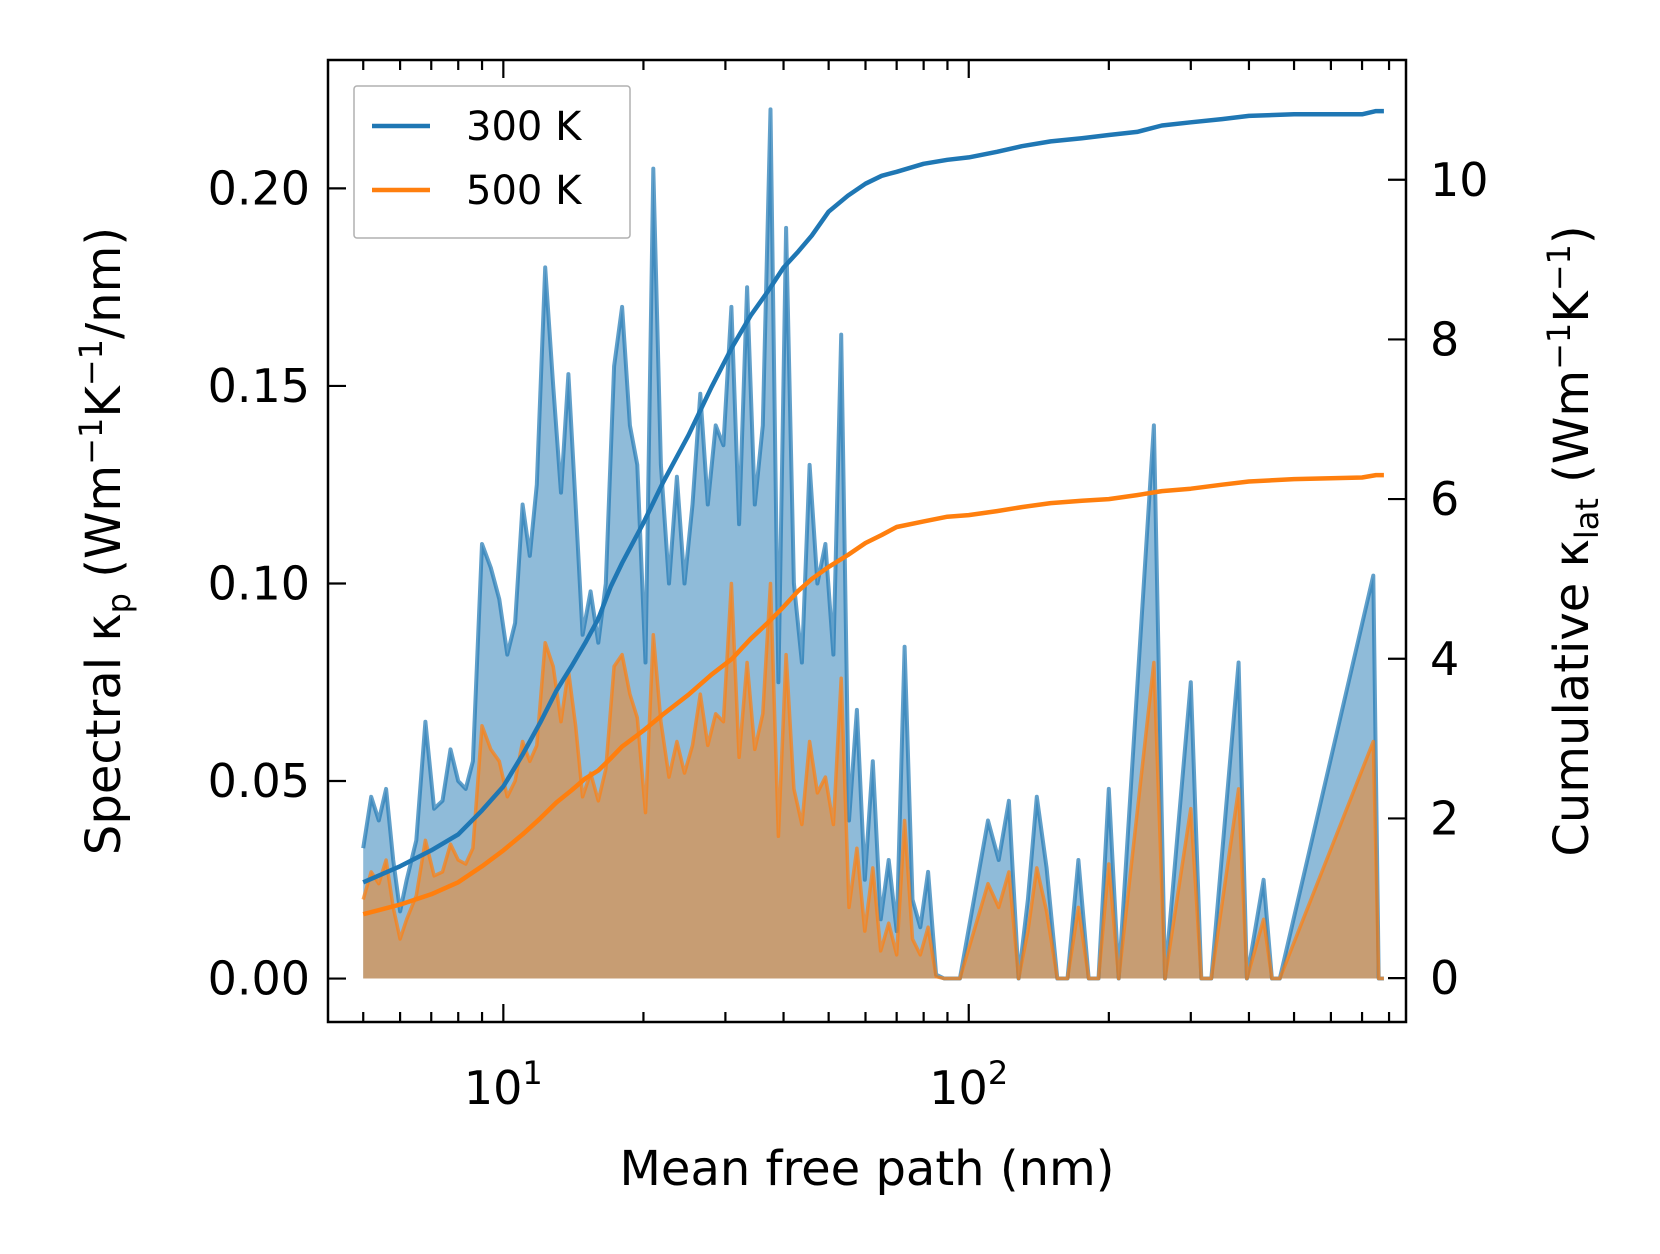 The width and height of the screenshot is (1660, 1254). I want to click on y-left-tick-label: 0.20, so click(259, 188).